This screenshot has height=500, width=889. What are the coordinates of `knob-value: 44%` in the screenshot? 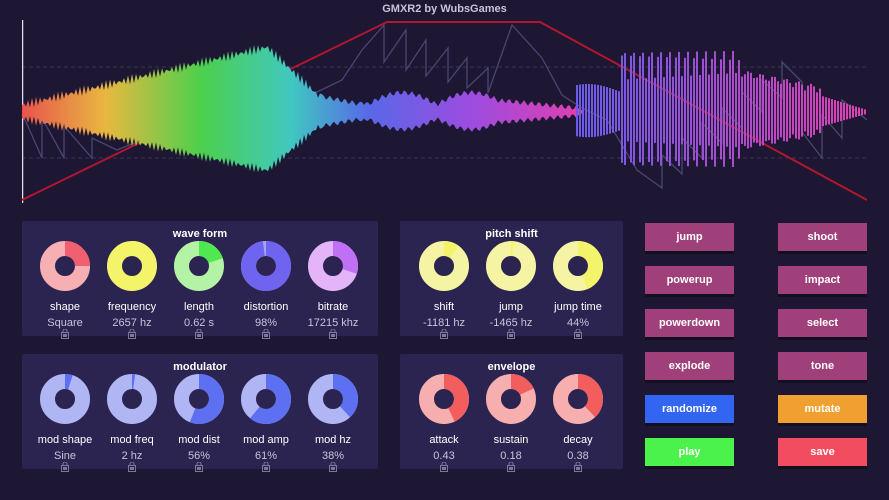 It's located at (578, 323).